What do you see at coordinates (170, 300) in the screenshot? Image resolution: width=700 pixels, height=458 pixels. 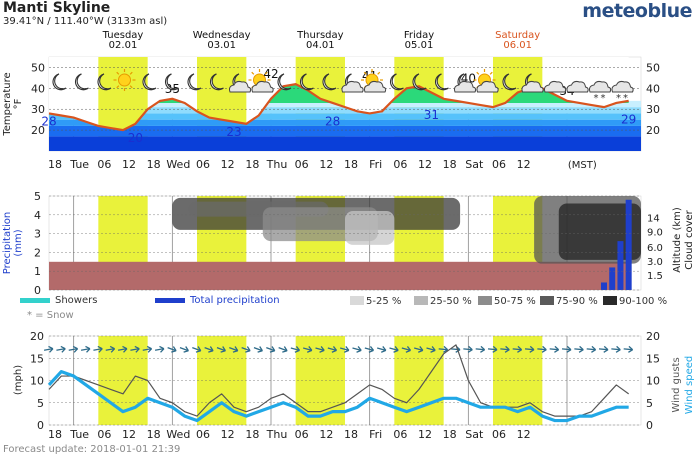 I see `legend-total-swatch` at bounding box center [170, 300].